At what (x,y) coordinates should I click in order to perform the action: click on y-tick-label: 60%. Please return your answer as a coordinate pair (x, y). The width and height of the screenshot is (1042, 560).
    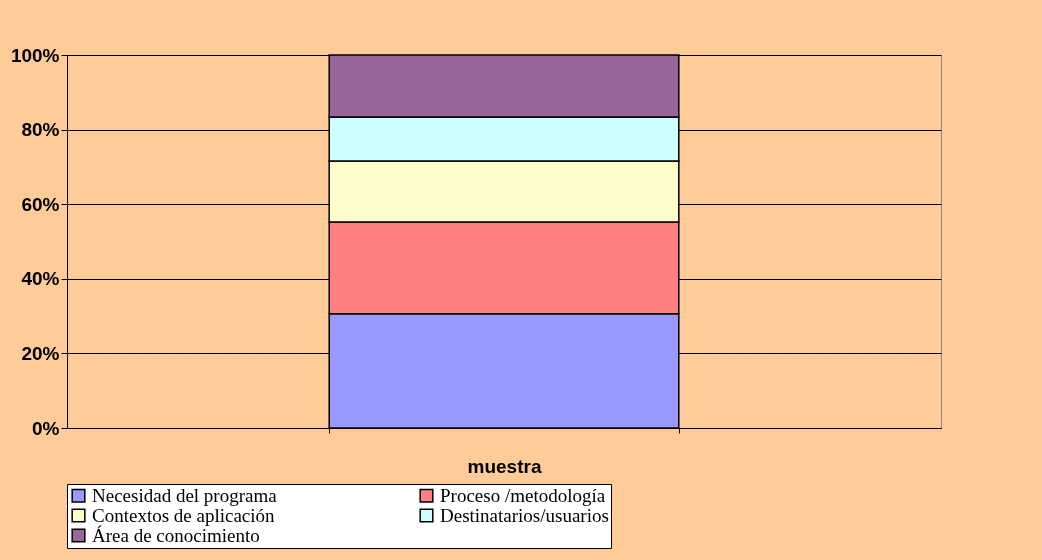
    Looking at the image, I should click on (40, 204).